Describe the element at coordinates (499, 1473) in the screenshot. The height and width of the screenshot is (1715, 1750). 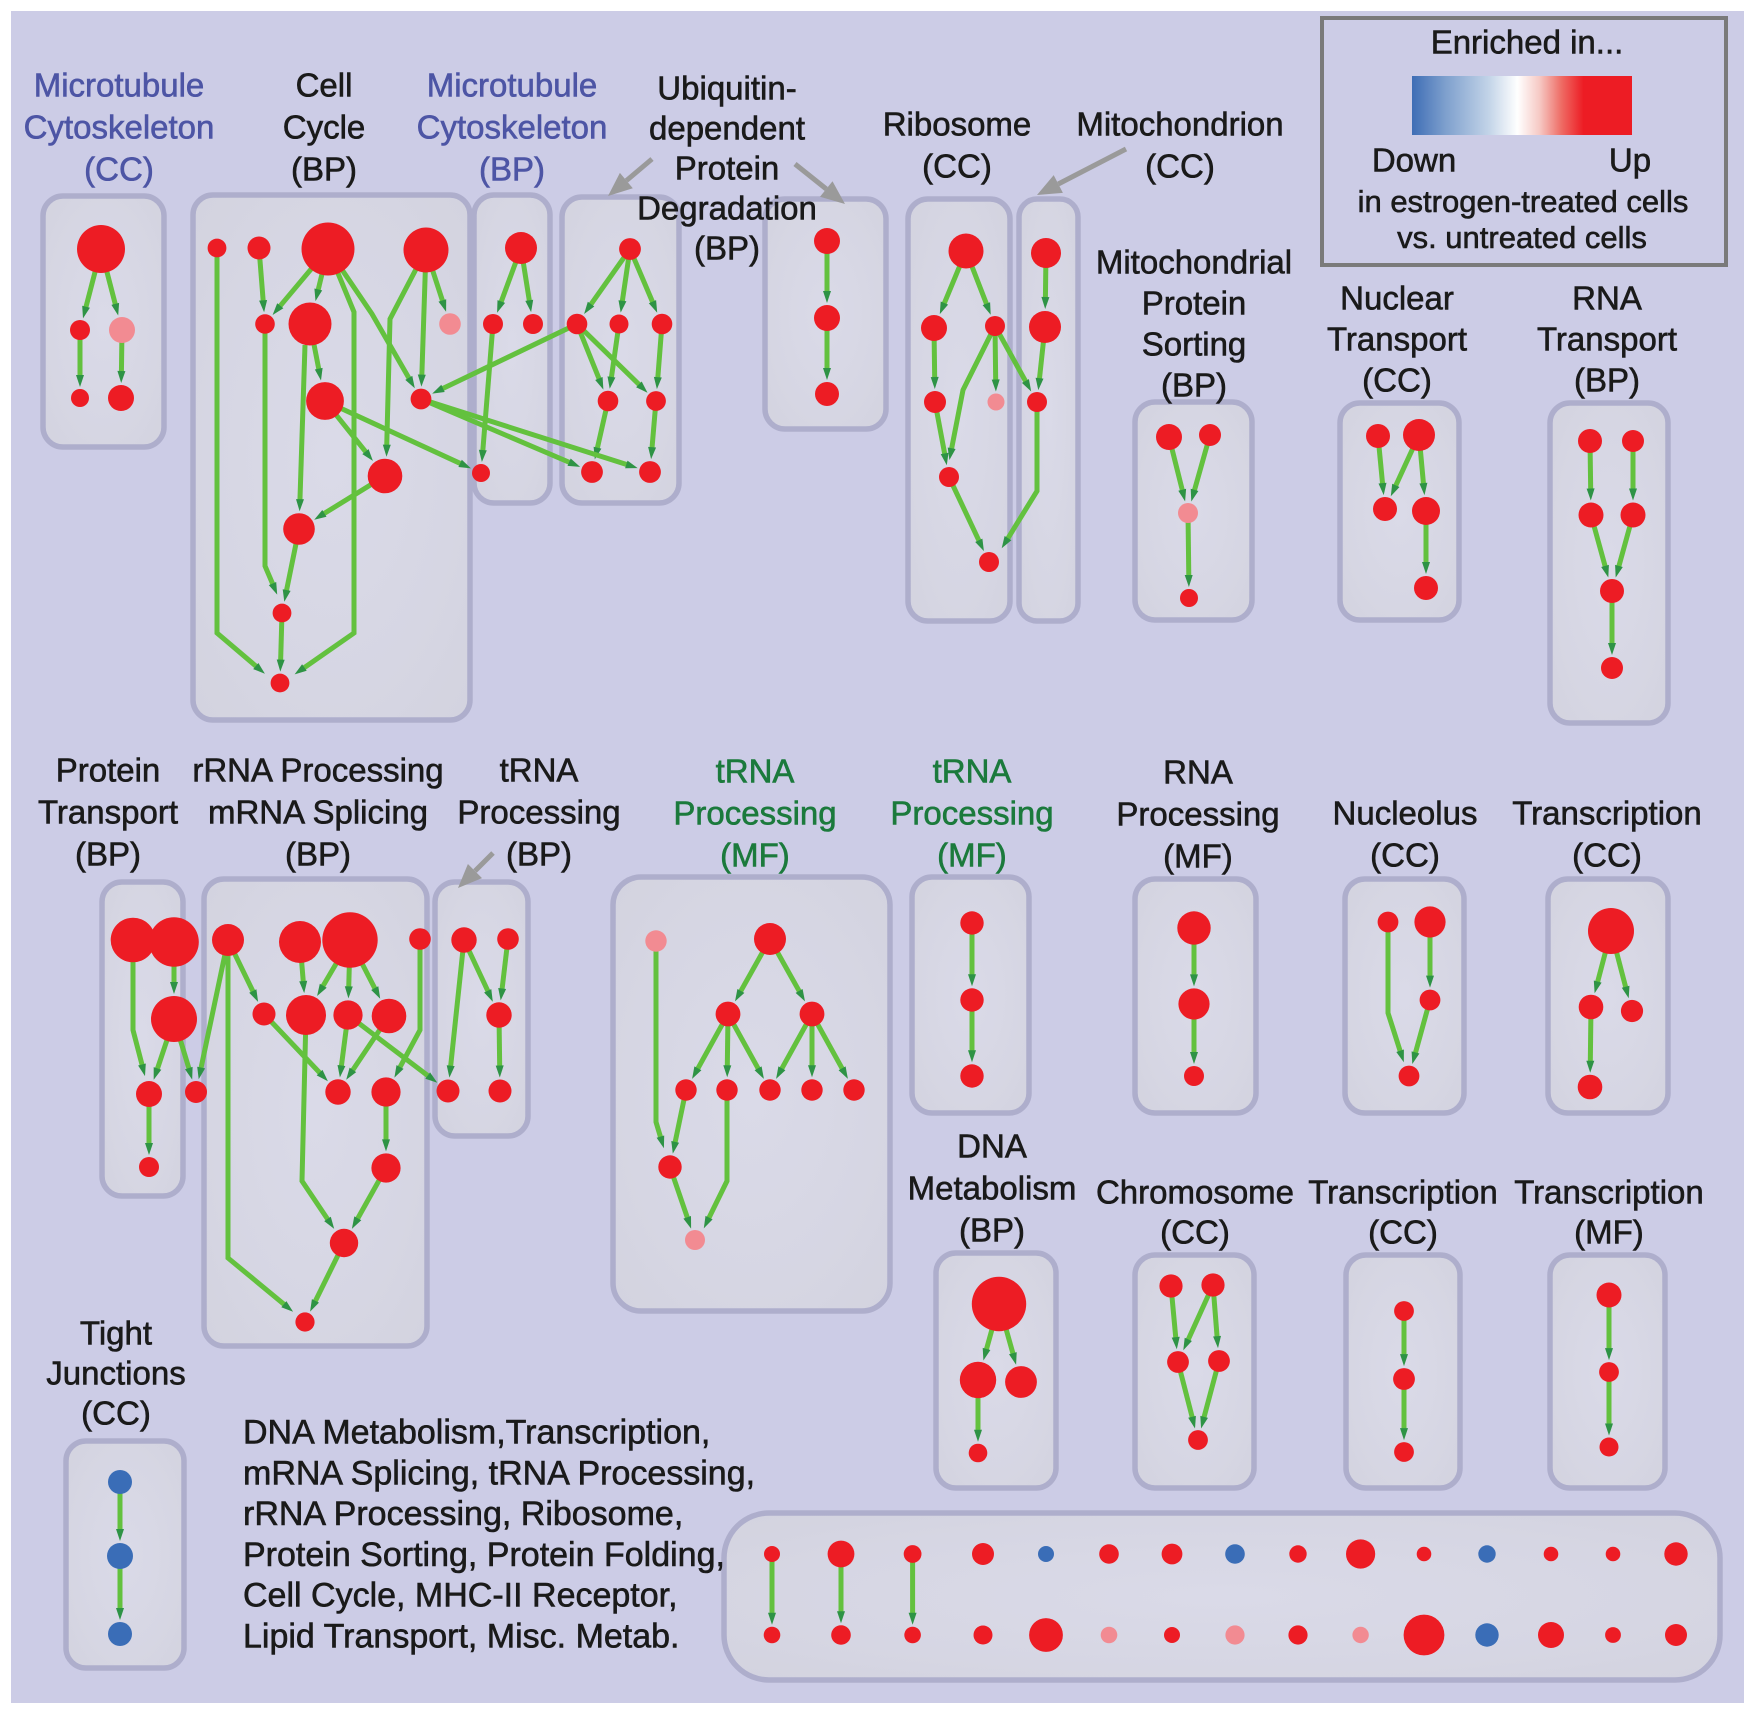
I see `svg-text:mRNA Splicing, tRNA Processing: mRNA Splicing, tRNA Processing,` at that location.